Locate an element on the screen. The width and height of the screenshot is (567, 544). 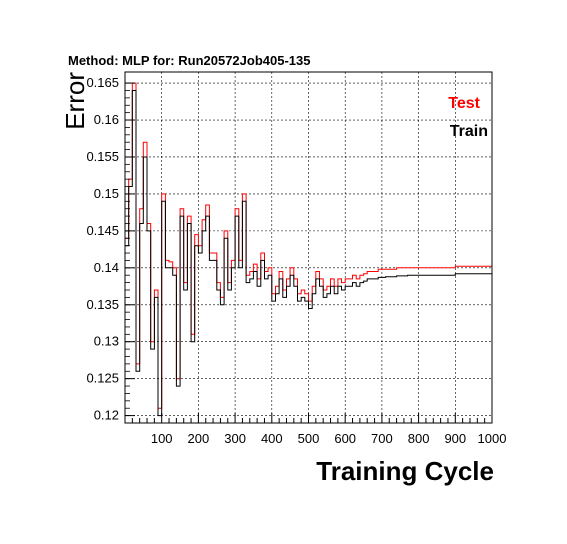
x-tick-label: 800 is located at coordinates (419, 438).